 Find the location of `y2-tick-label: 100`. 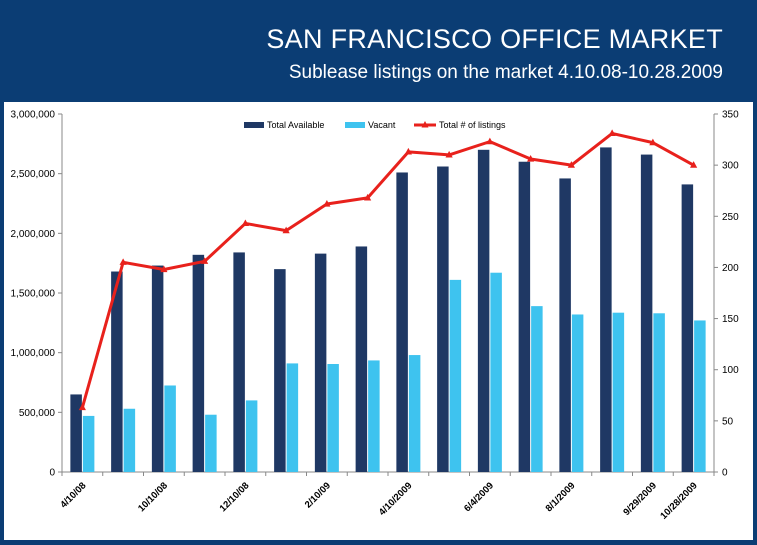

y2-tick-label: 100 is located at coordinates (730, 370).